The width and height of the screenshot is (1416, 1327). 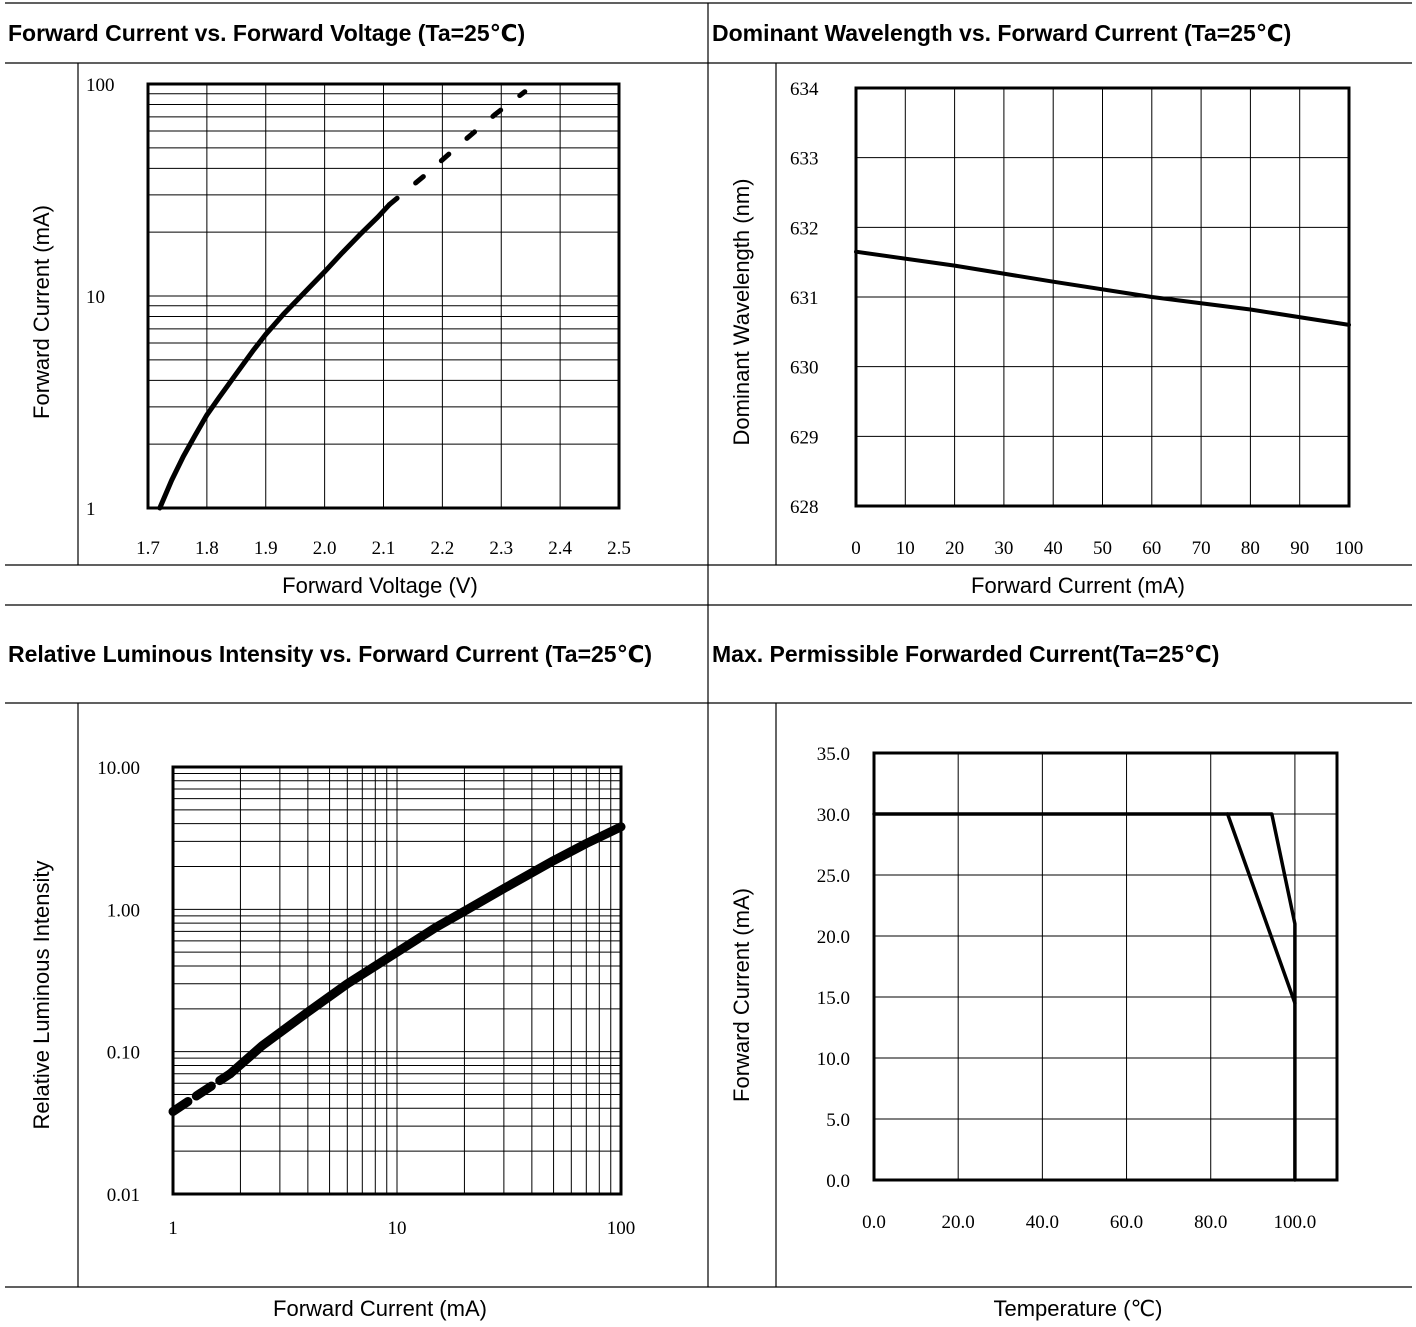 I want to click on chart-1-x-label: Forward Voltage (V), so click(x=380, y=585).